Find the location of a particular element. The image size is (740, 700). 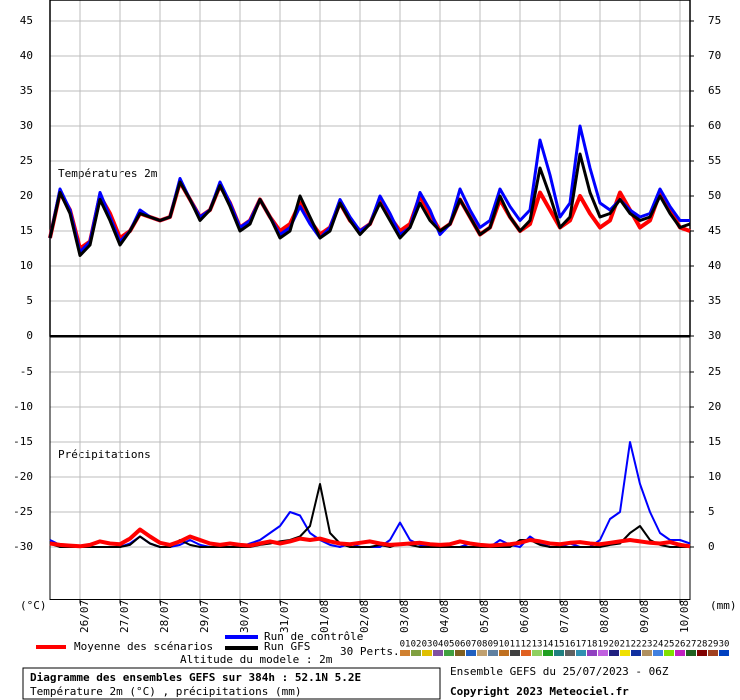

perturbation-label: 29 is located at coordinates (713, 645).